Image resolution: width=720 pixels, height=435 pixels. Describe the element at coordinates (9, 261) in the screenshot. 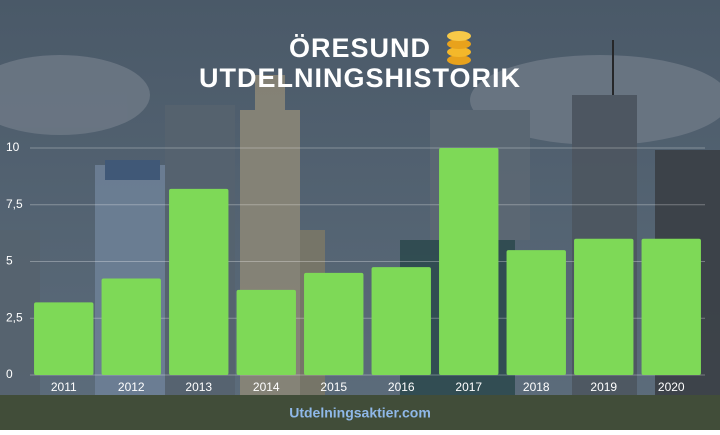

I see `y-tick-label: 5` at that location.